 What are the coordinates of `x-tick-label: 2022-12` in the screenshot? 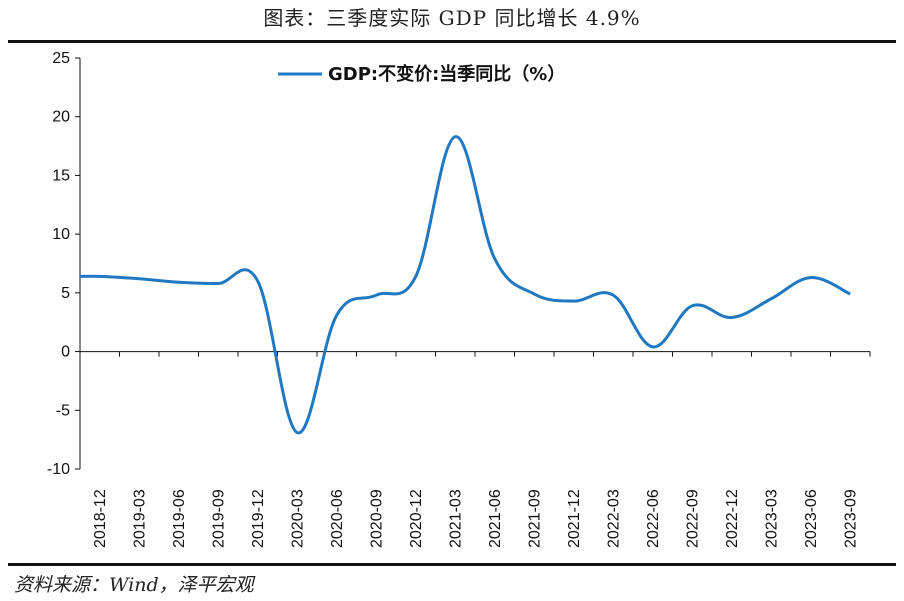 It's located at (732, 518).